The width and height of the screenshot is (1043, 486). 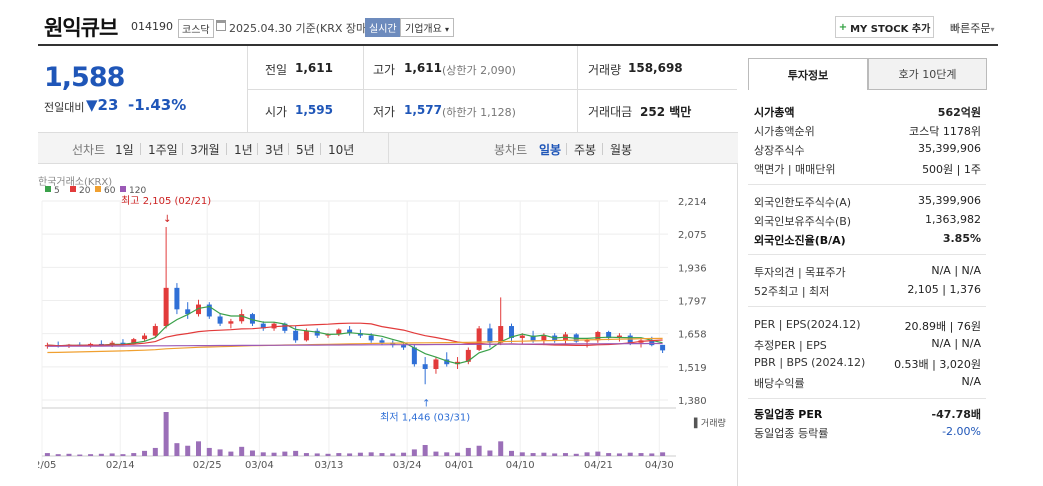 What do you see at coordinates (800, 272) in the screenshot?
I see `panel-label: 투자의견 | 목표주가` at bounding box center [800, 272].